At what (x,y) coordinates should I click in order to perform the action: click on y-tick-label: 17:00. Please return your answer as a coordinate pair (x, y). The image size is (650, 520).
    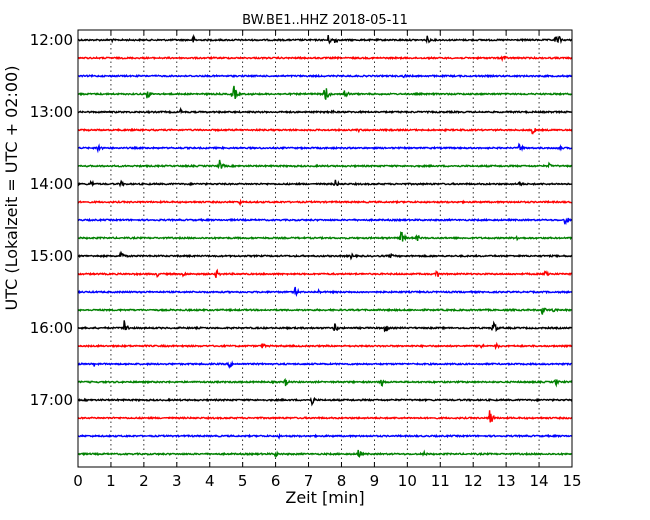
    Looking at the image, I should click on (51, 400).